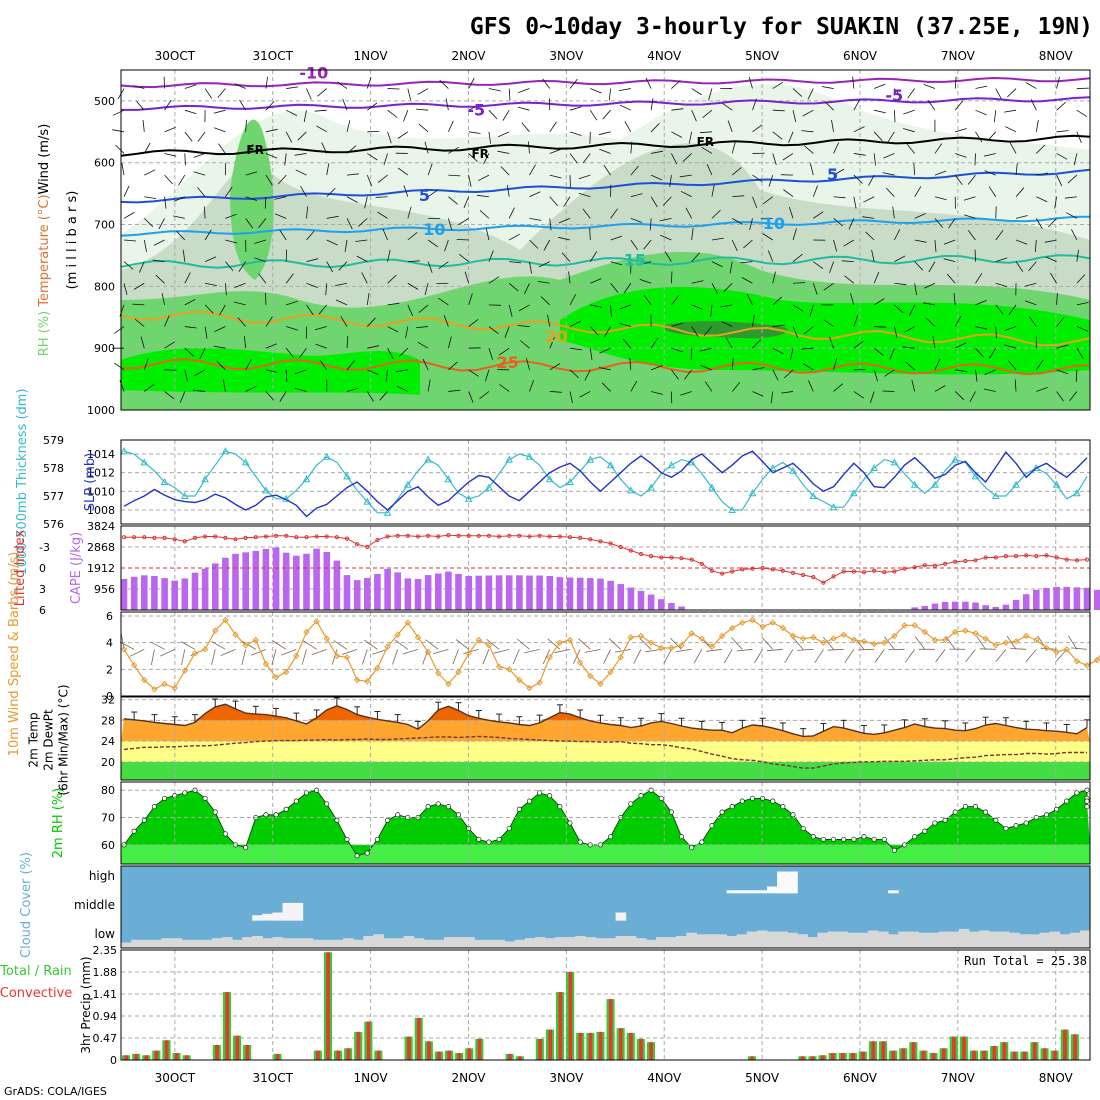 The width and height of the screenshot is (1100, 1100). I want to click on cloud-ylabel: Cloud Cover (%), so click(26, 905).